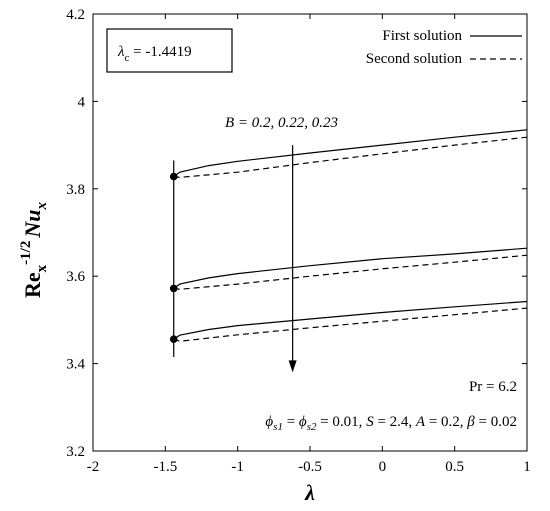 Image resolution: width=550 pixels, height=511 pixels. I want to click on x-tick-label: 0, so click(383, 467).